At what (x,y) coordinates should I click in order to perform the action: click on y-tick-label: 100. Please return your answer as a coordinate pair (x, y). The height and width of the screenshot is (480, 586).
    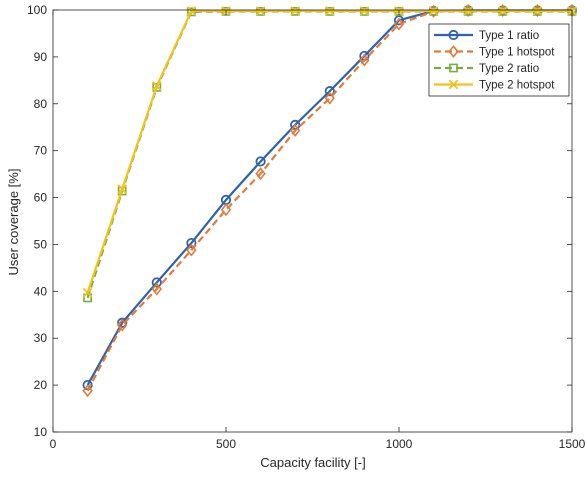
    Looking at the image, I should click on (37, 10).